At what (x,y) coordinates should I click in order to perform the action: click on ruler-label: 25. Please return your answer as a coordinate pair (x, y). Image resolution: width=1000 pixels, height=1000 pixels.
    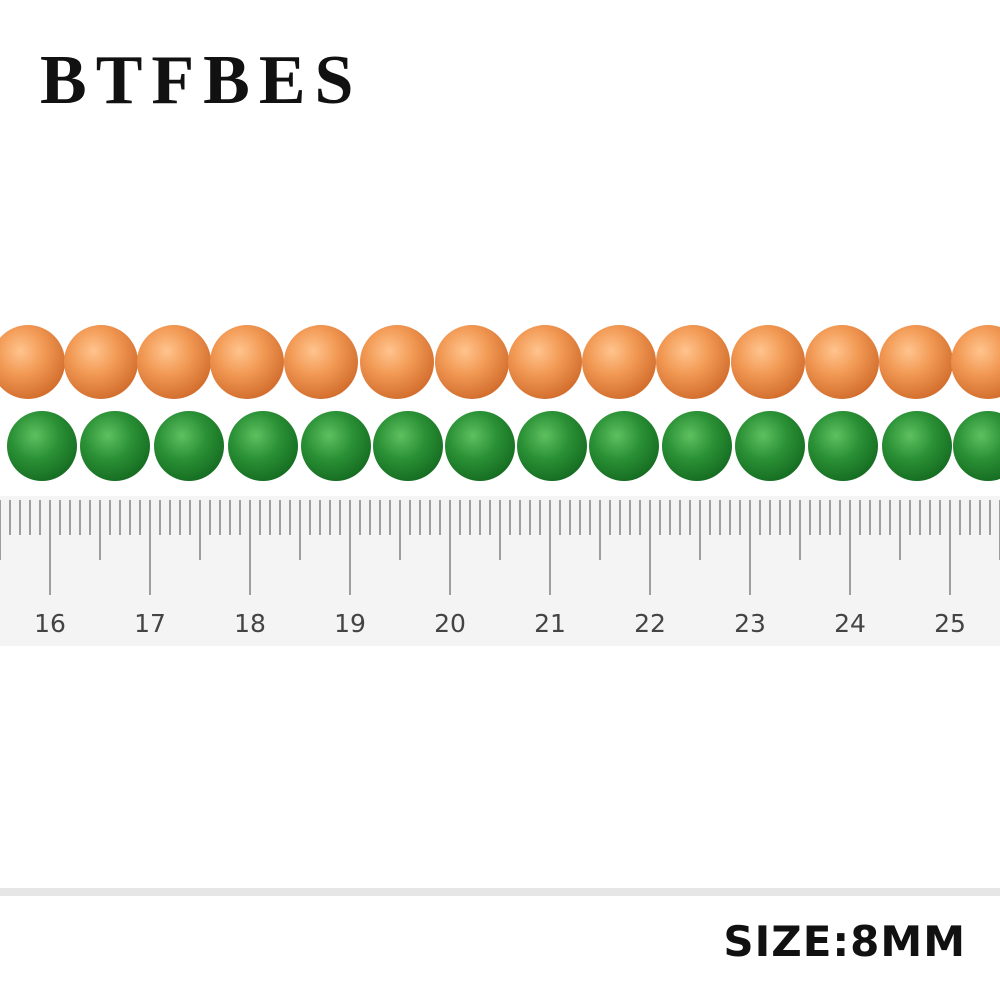
    Looking at the image, I should click on (950, 623).